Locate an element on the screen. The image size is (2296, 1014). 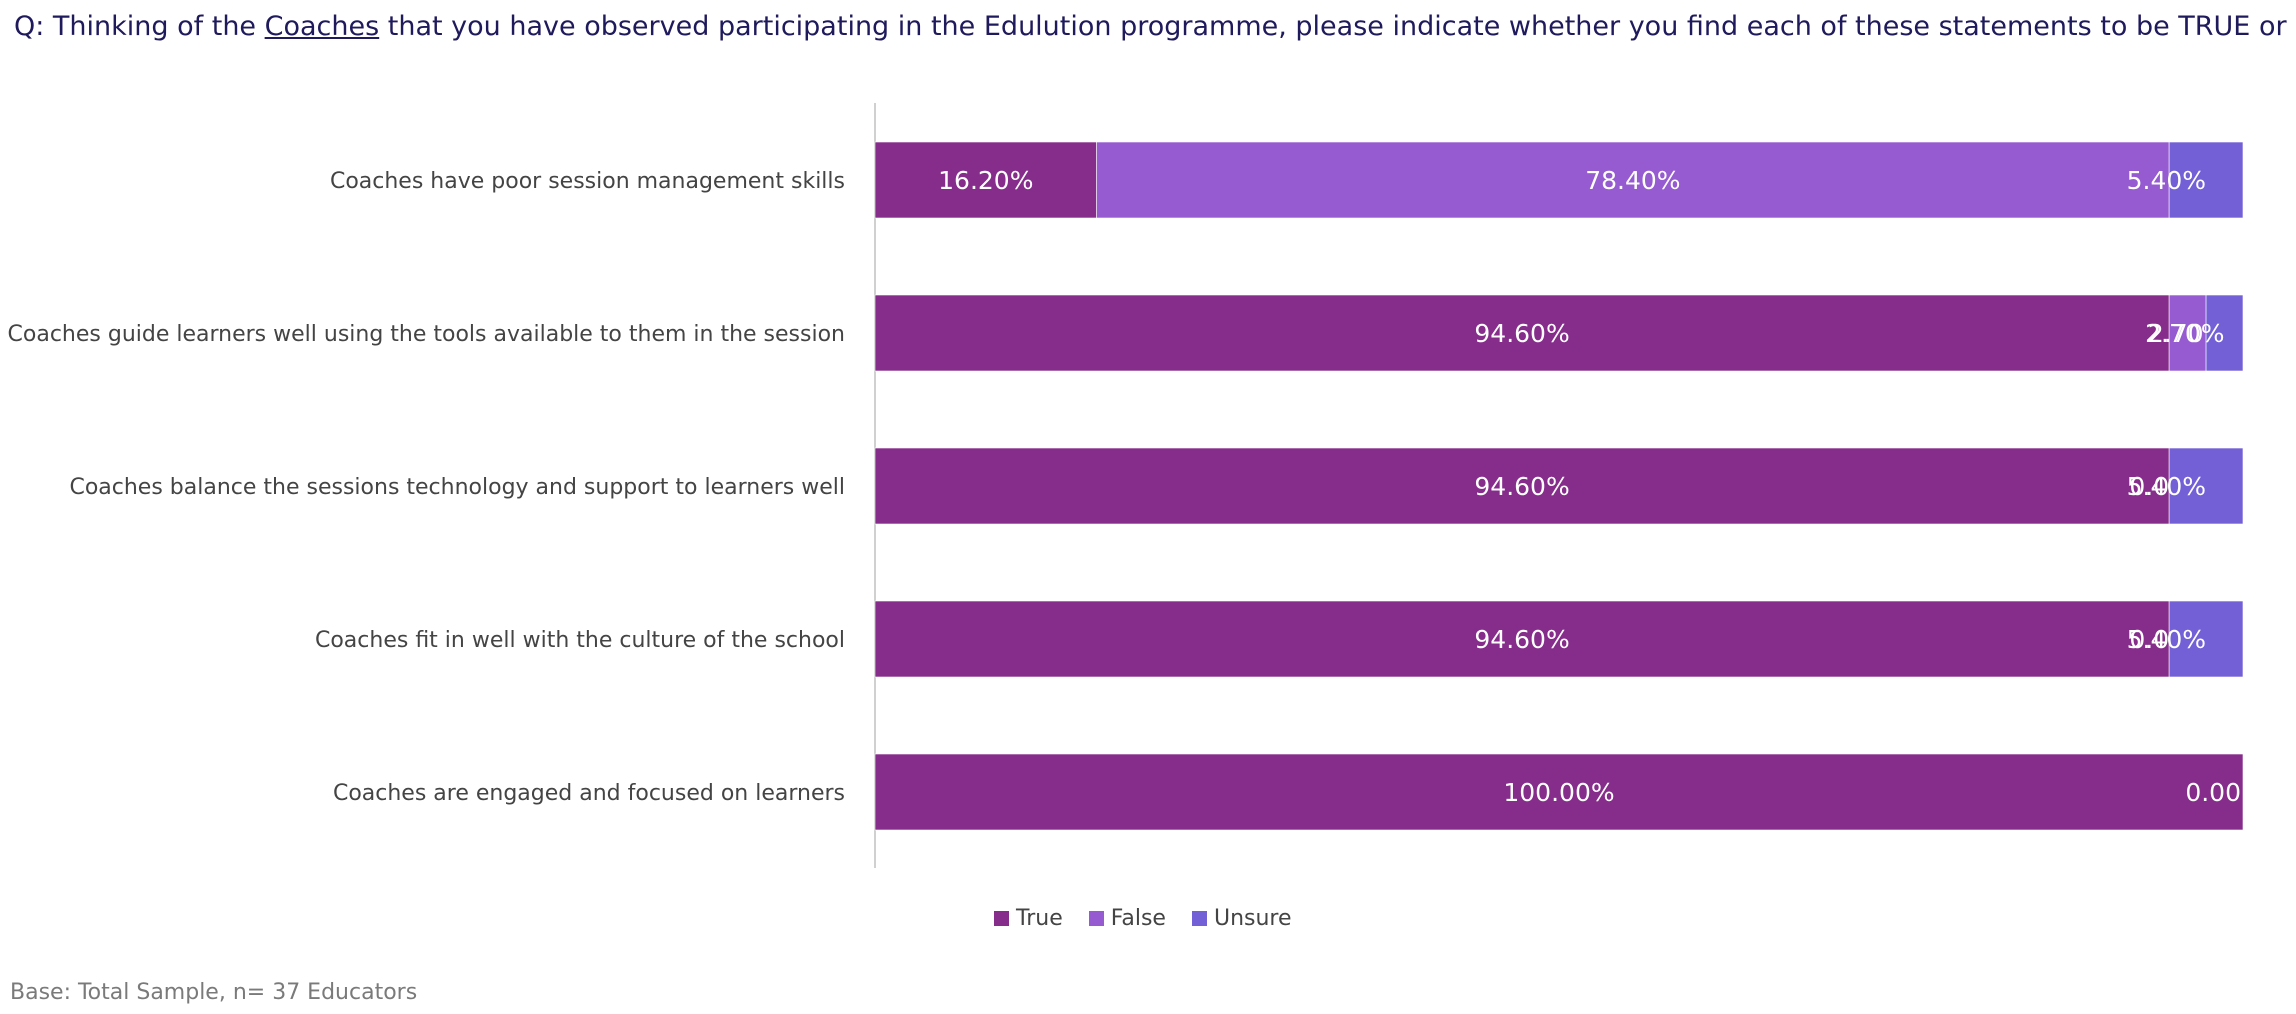
legend-label-false: False is located at coordinates (1138, 918).